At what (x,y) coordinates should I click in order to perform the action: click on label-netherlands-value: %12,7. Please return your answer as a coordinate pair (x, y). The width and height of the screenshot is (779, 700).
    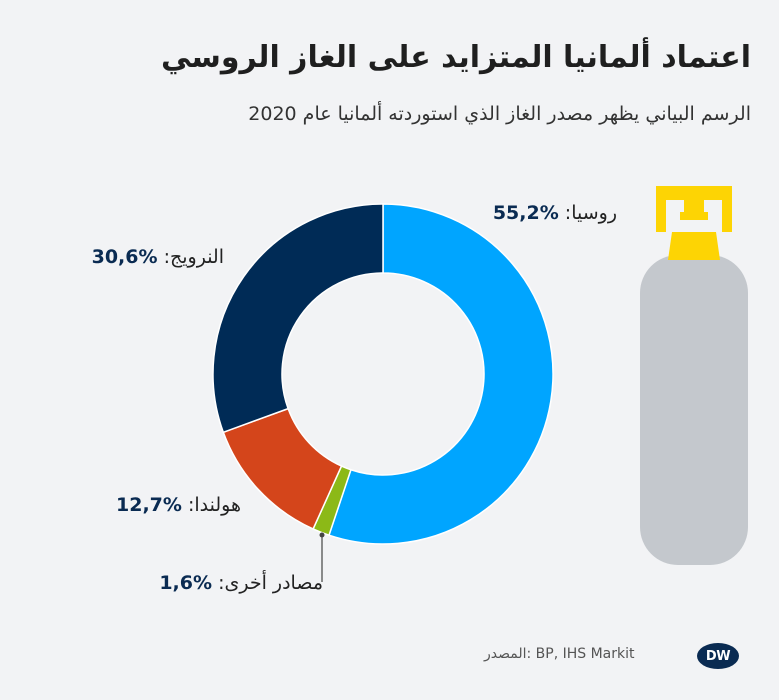
    Looking at the image, I should click on (149, 505).